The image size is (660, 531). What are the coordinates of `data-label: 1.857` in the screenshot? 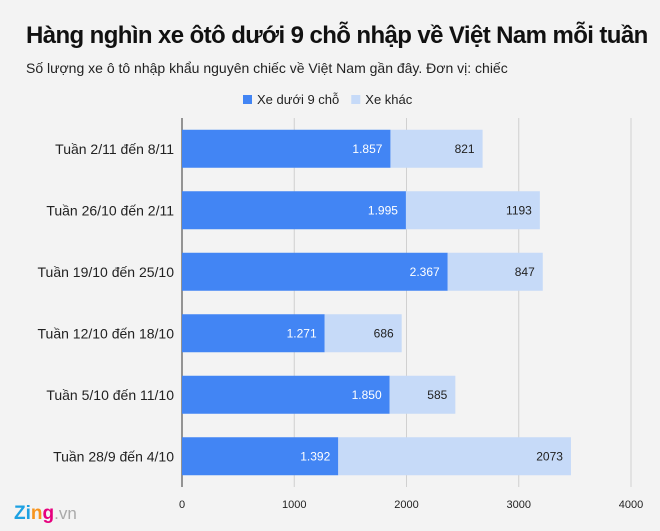 It's located at (367, 149).